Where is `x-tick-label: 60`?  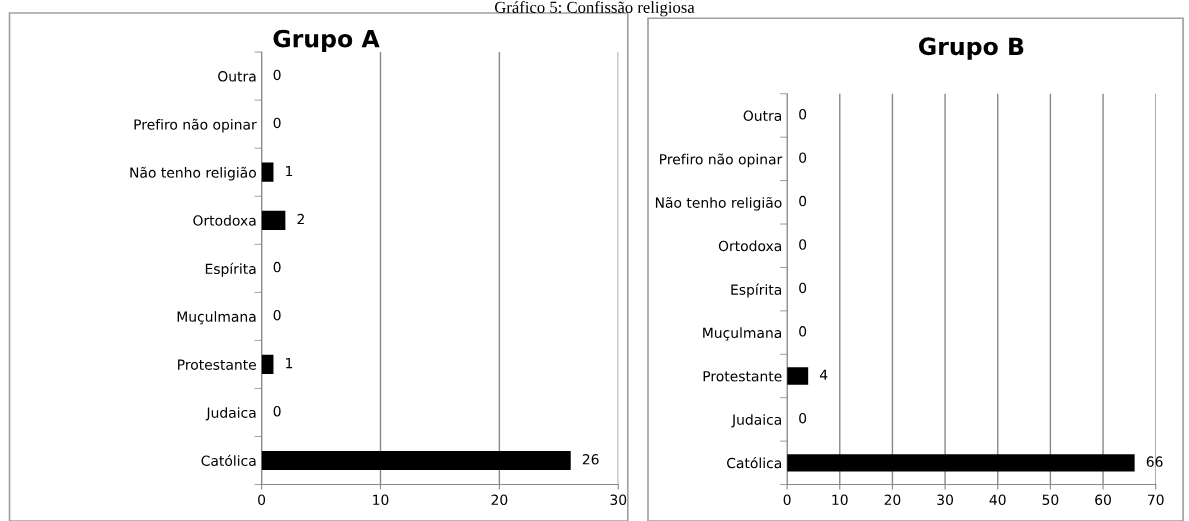 x-tick-label: 60 is located at coordinates (1103, 499).